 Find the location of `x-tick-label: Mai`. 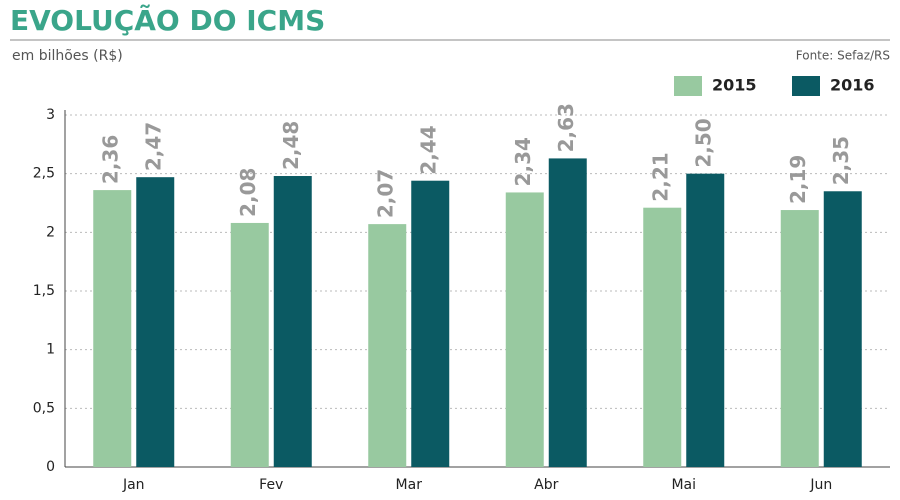

x-tick-label: Mai is located at coordinates (683, 485).